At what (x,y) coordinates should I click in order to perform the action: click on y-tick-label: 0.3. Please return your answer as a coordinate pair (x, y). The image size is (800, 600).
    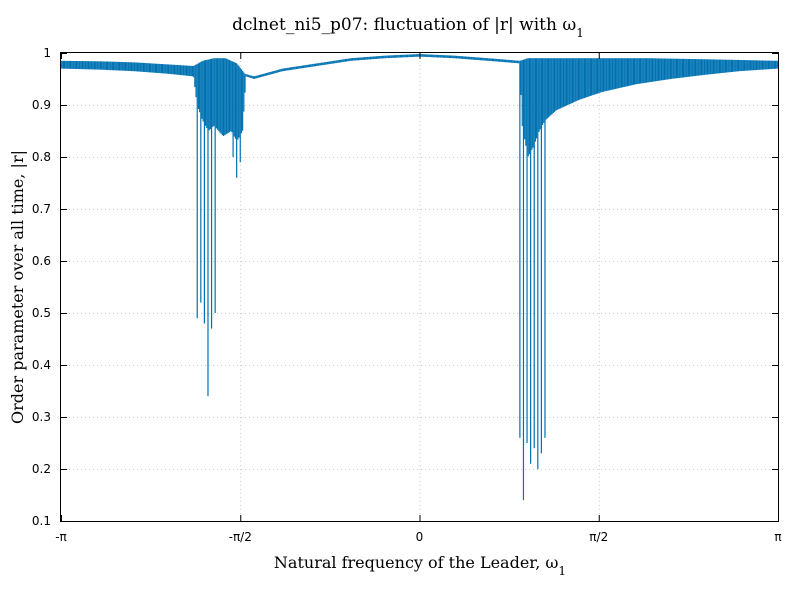
    Looking at the image, I should click on (41, 417).